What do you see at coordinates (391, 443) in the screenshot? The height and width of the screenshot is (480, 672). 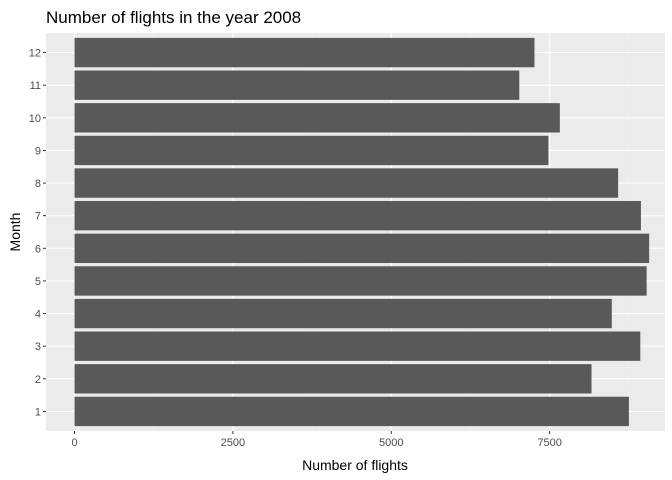 I see `x-tick-label: 5000` at bounding box center [391, 443].